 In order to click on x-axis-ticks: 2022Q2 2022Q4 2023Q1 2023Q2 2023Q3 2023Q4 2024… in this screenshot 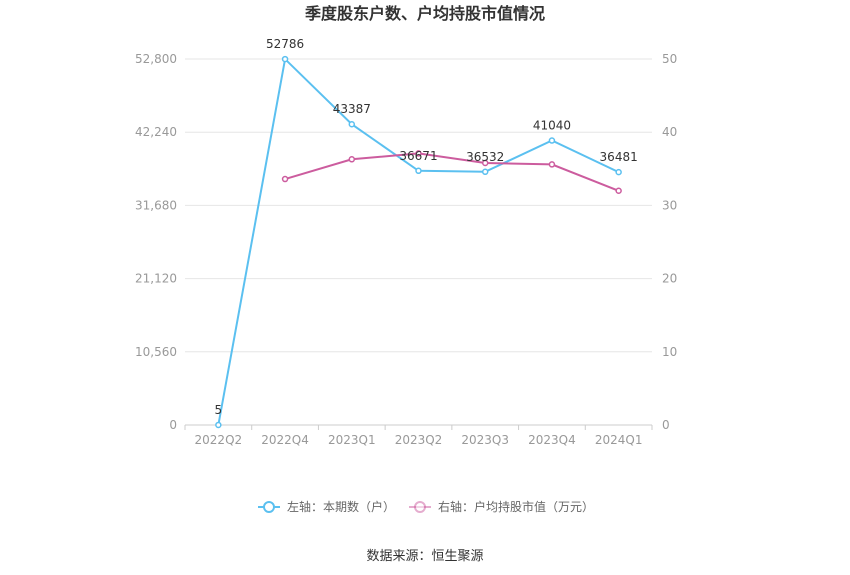, I will do `click(418, 436)`.